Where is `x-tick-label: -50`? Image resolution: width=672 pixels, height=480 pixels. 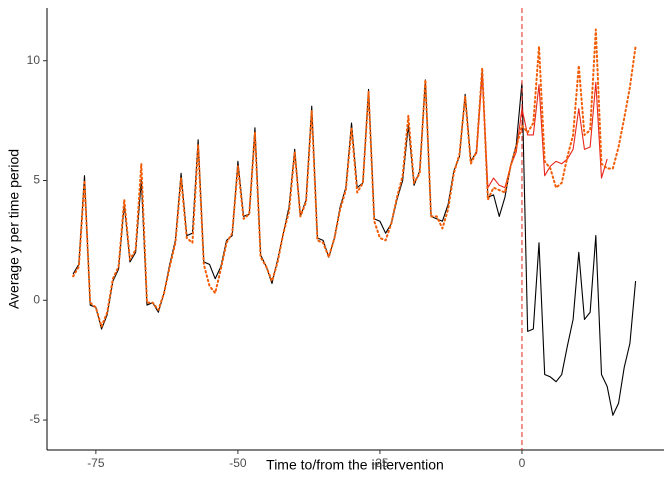
x-tick-label: -50 is located at coordinates (238, 463).